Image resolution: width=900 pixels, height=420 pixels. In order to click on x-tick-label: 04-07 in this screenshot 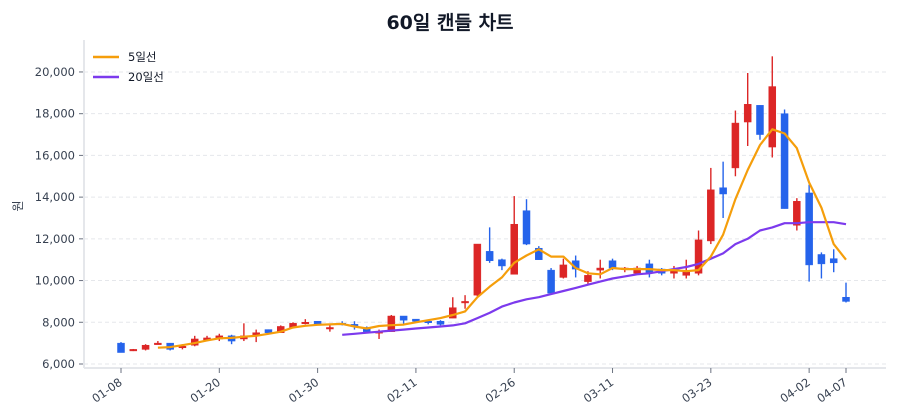, I will do `click(831, 390)`.